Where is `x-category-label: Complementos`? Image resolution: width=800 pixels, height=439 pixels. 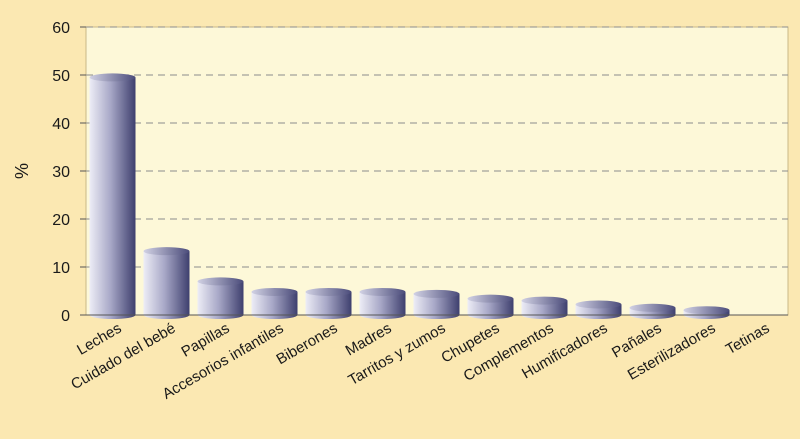 x-category-label: Complementos is located at coordinates (509, 352).